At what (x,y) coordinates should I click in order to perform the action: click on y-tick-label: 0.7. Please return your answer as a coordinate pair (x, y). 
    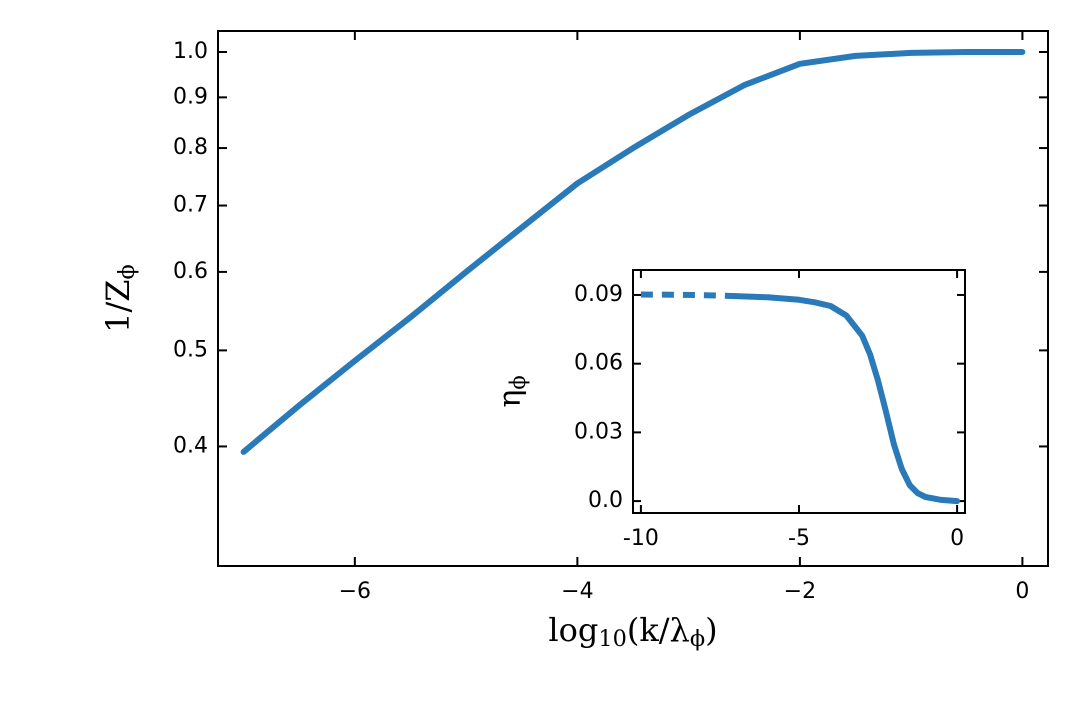
    Looking at the image, I should click on (190, 205).